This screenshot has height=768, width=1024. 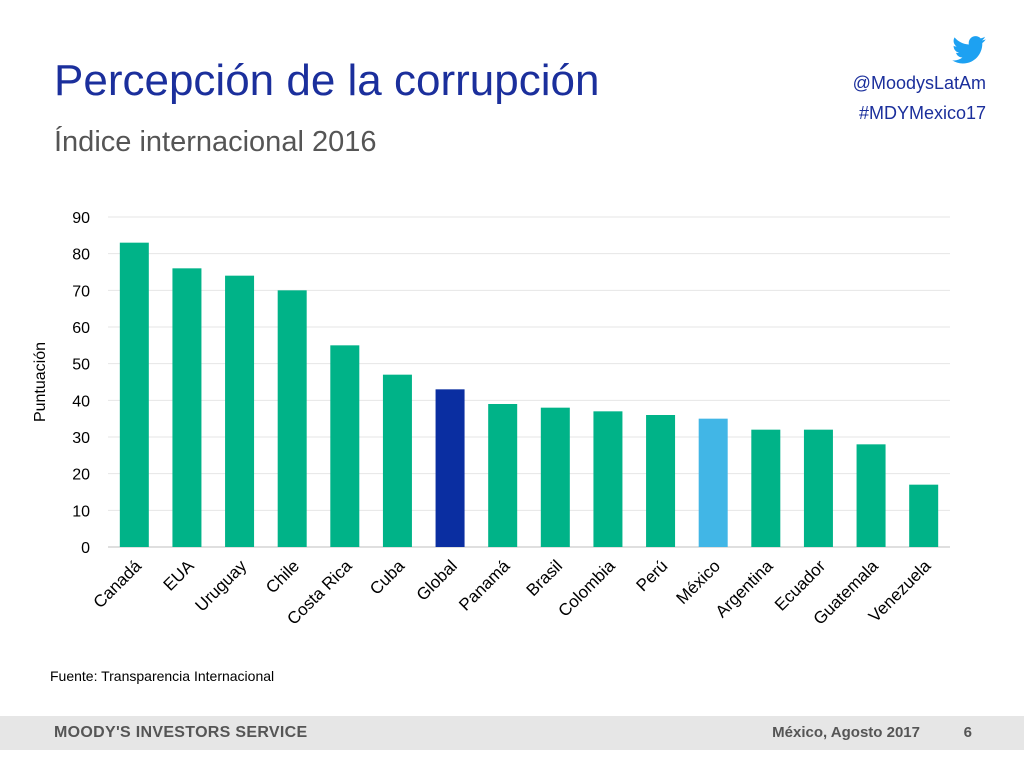 I want to click on x-tick-label: Argentina, so click(x=744, y=588).